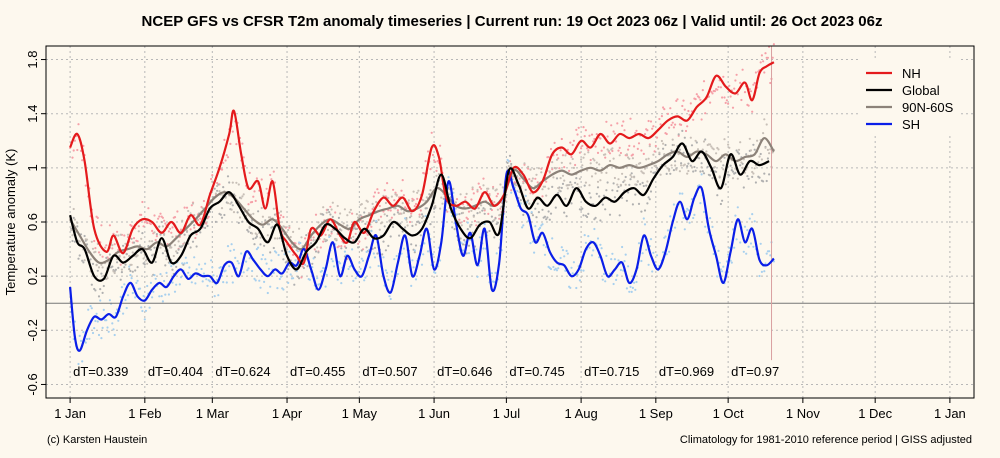 Image resolution: width=1000 pixels, height=458 pixels. What do you see at coordinates (175, 371) in the screenshot?
I see `dt-label: dT=0.404` at bounding box center [175, 371].